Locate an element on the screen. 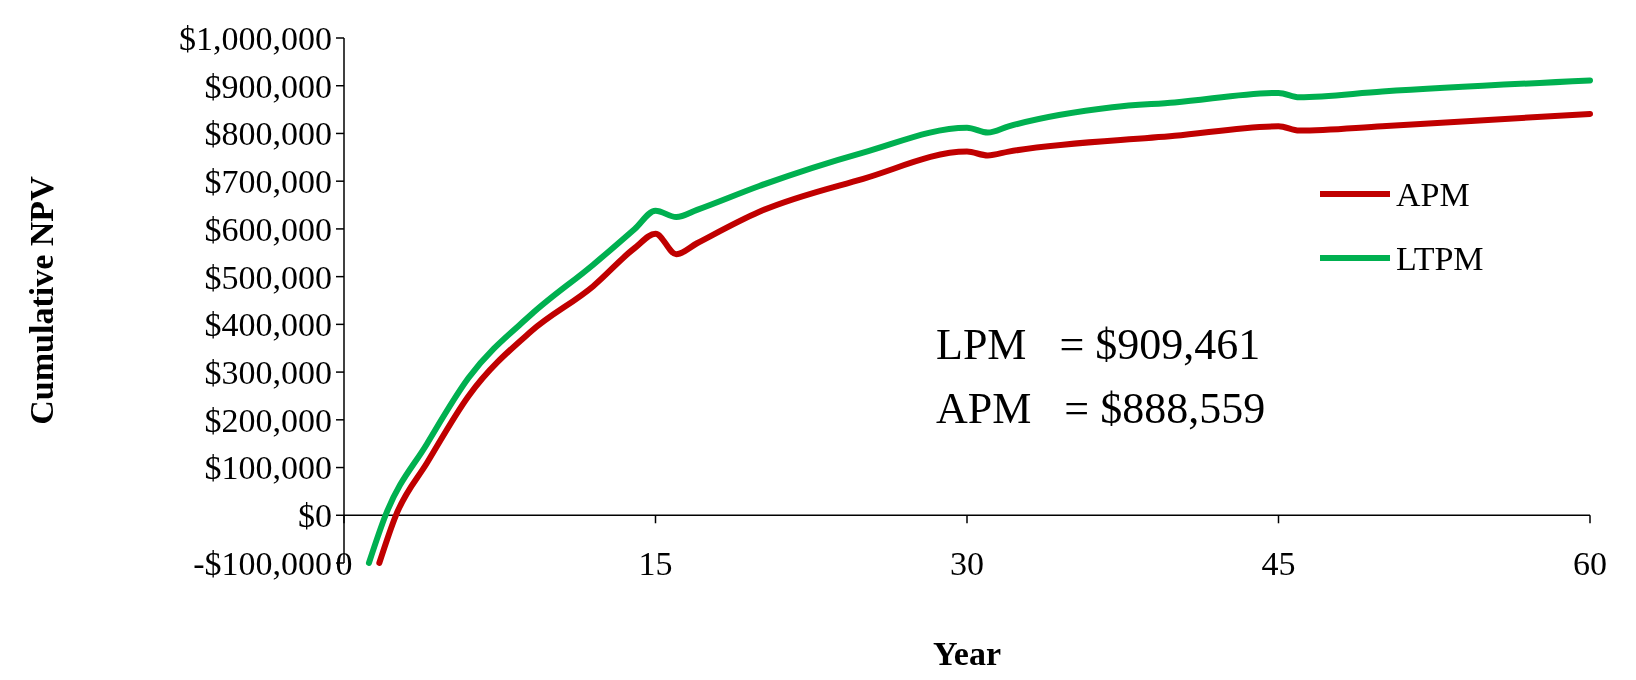  y-tick-label: $100,000 is located at coordinates (268, 468).